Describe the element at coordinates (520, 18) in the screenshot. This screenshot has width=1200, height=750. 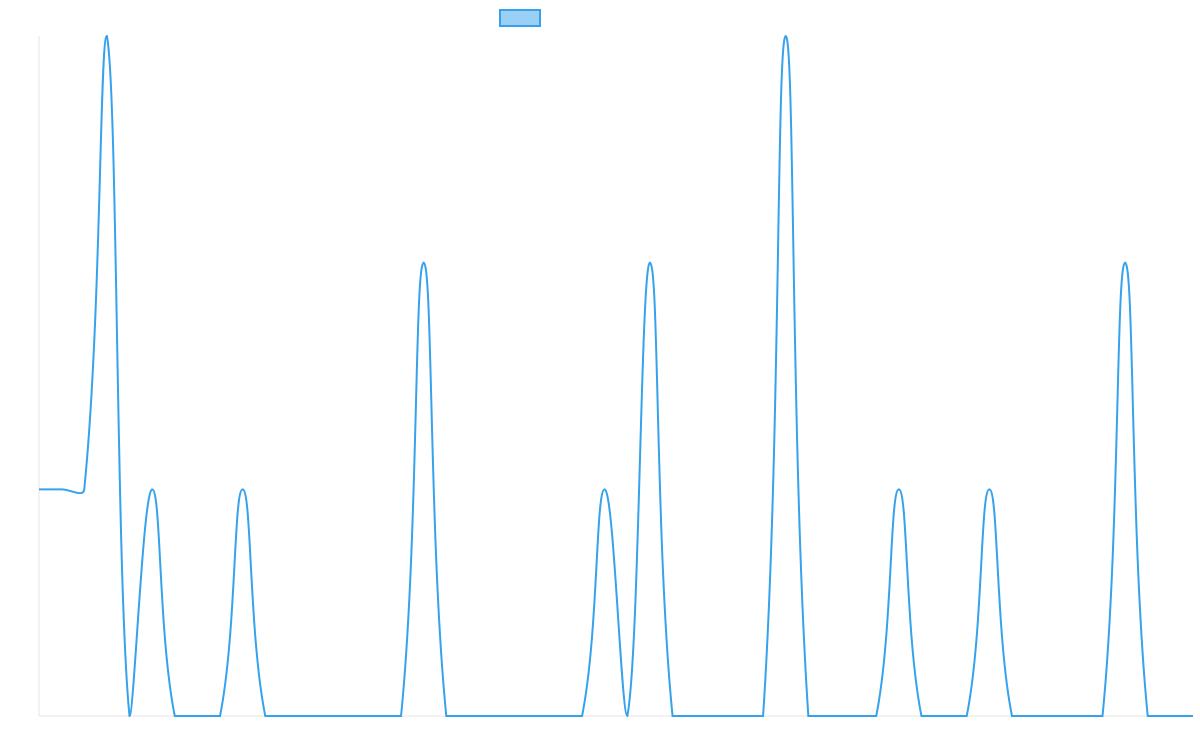
I see `legend-swatch` at that location.